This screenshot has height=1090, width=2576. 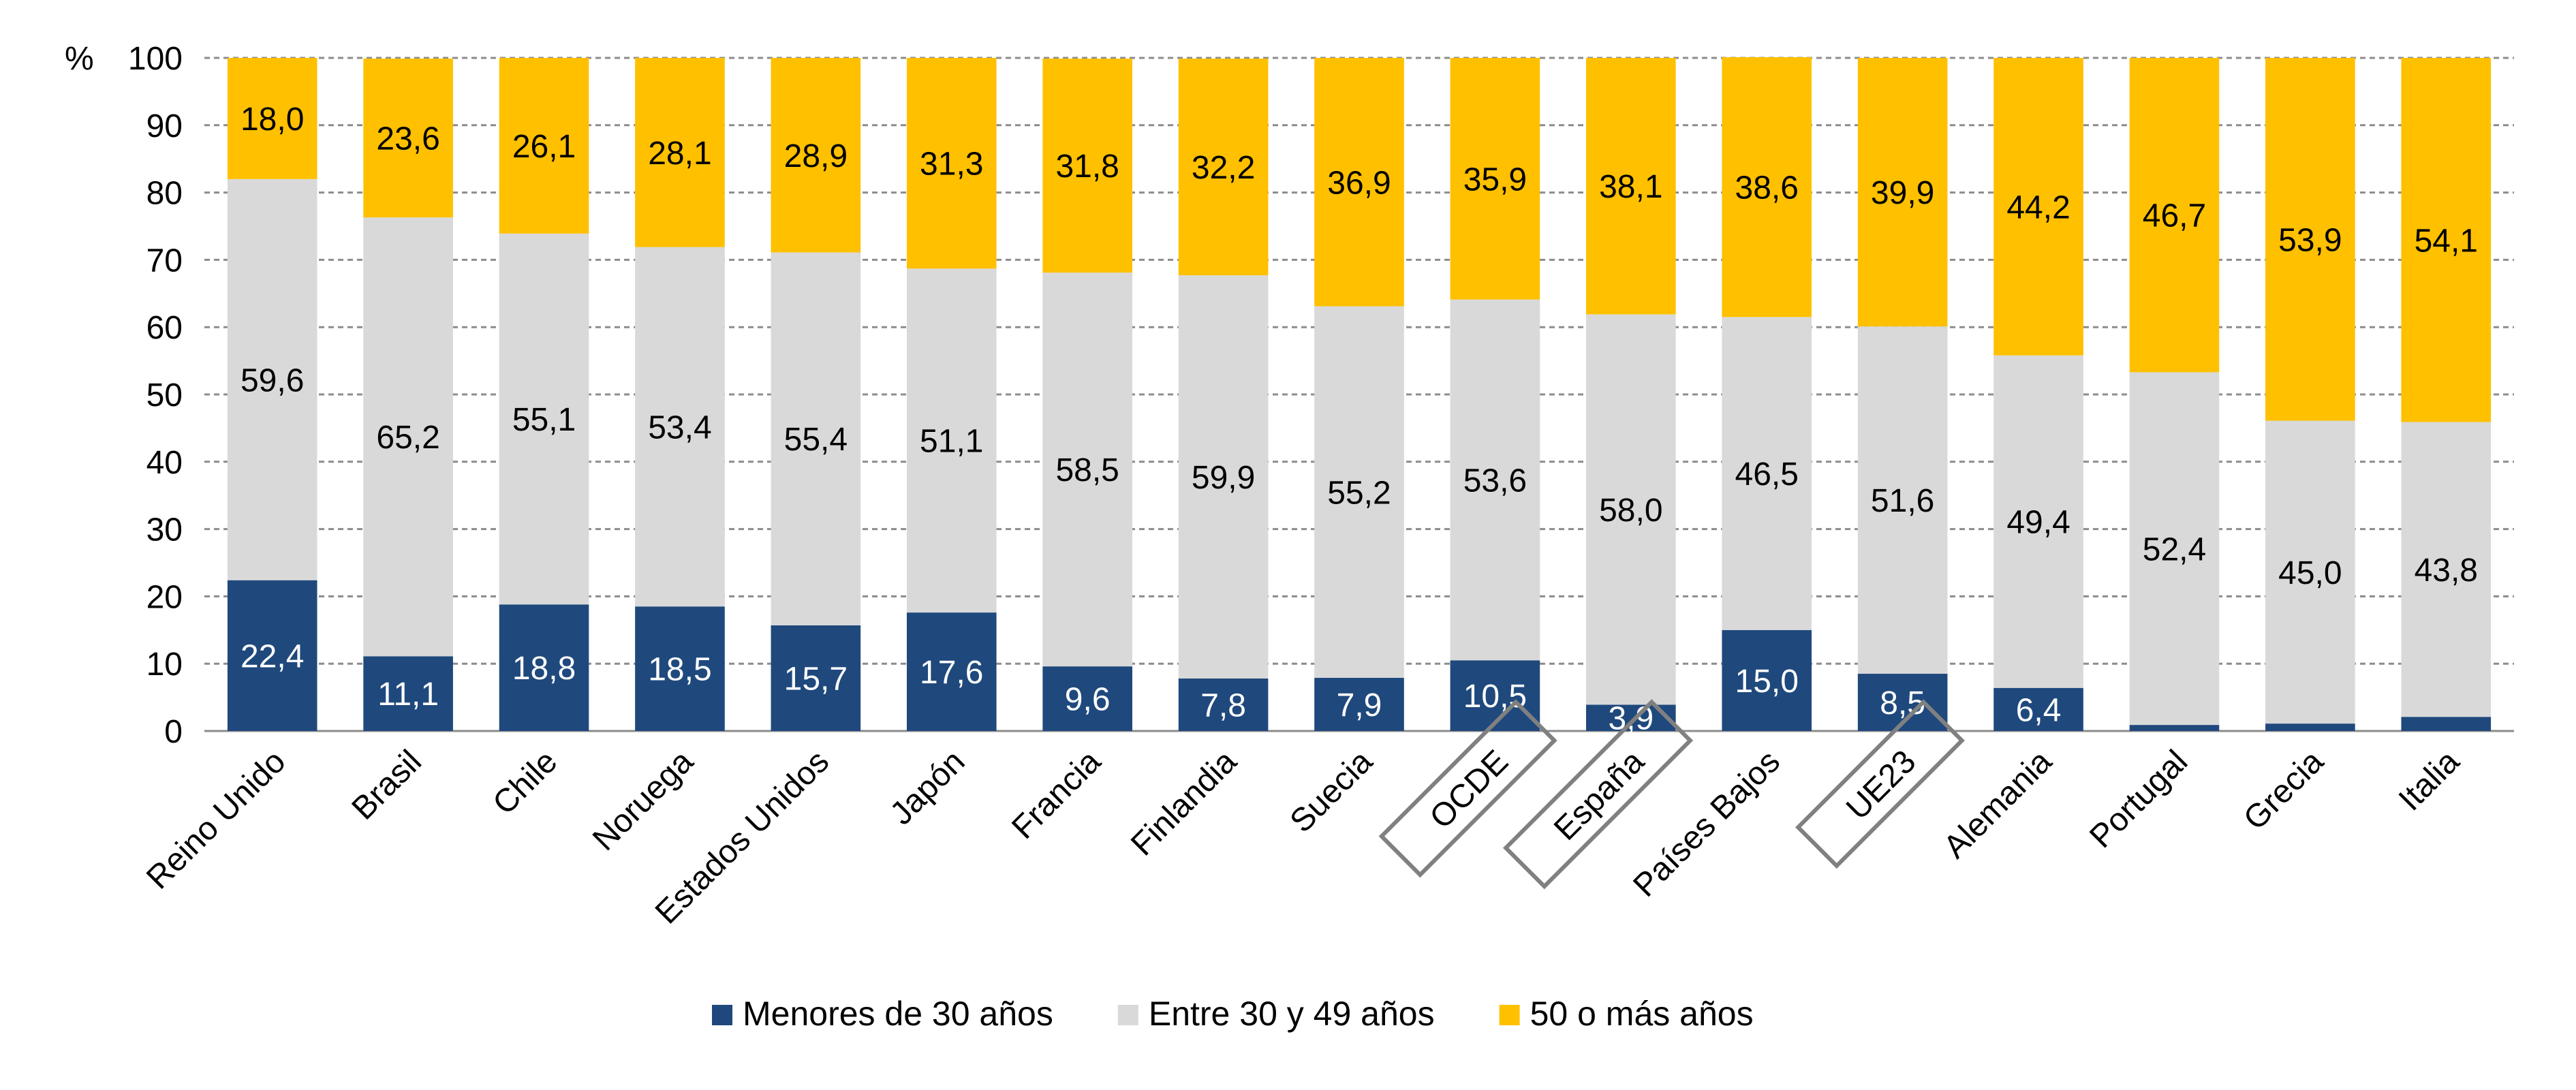 What do you see at coordinates (1630, 187) in the screenshot?
I see `data-label: 38,1` at bounding box center [1630, 187].